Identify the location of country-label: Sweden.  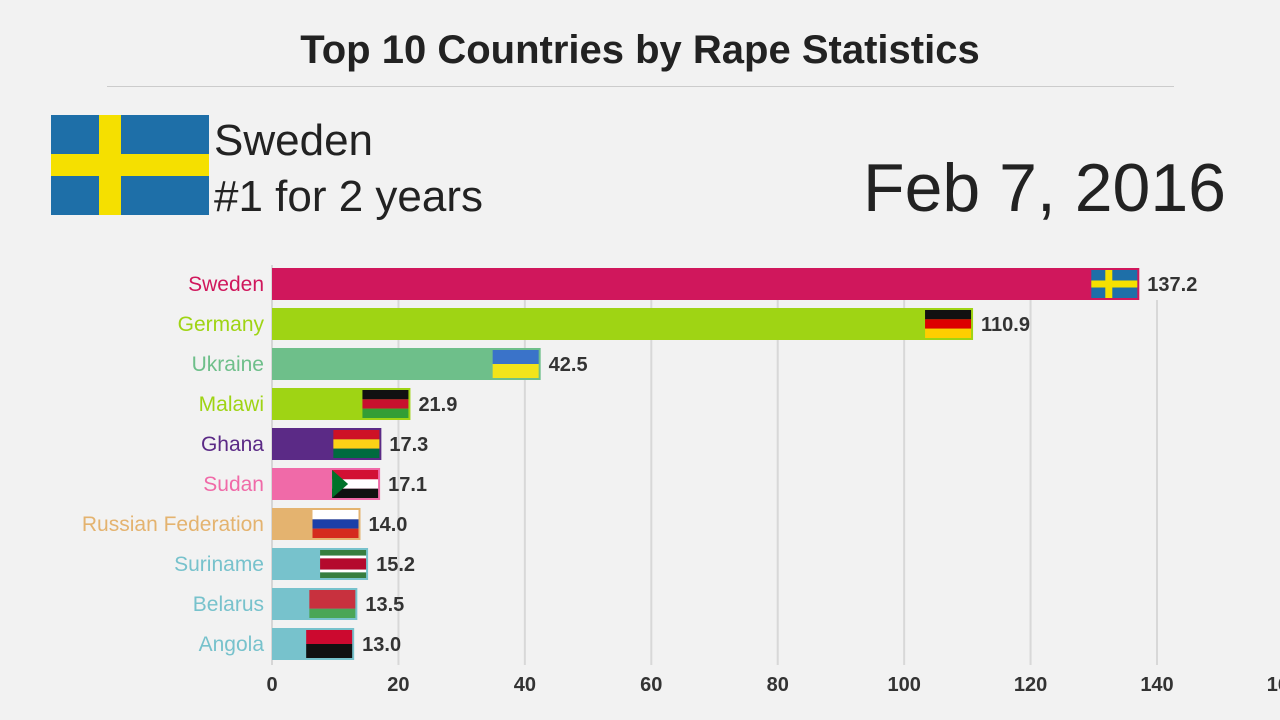
(226, 284).